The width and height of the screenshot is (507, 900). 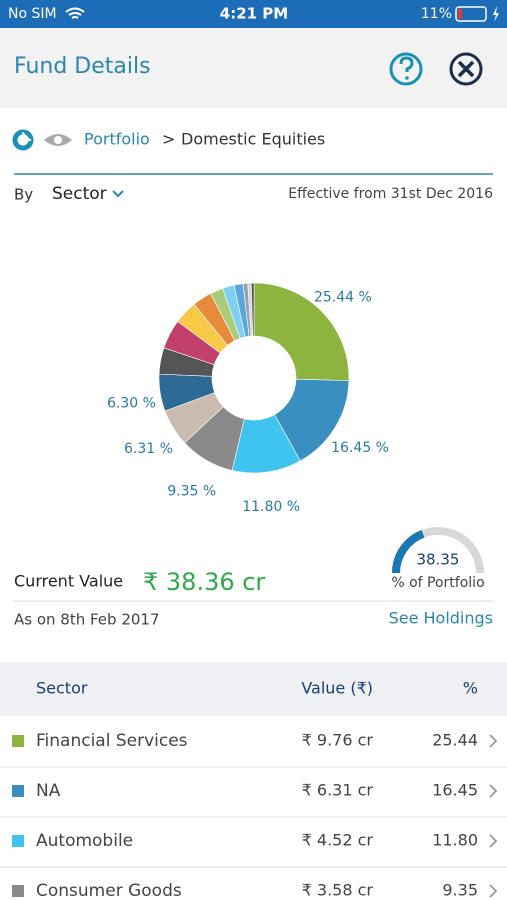 What do you see at coordinates (466, 69) in the screenshot?
I see `close-button` at bounding box center [466, 69].